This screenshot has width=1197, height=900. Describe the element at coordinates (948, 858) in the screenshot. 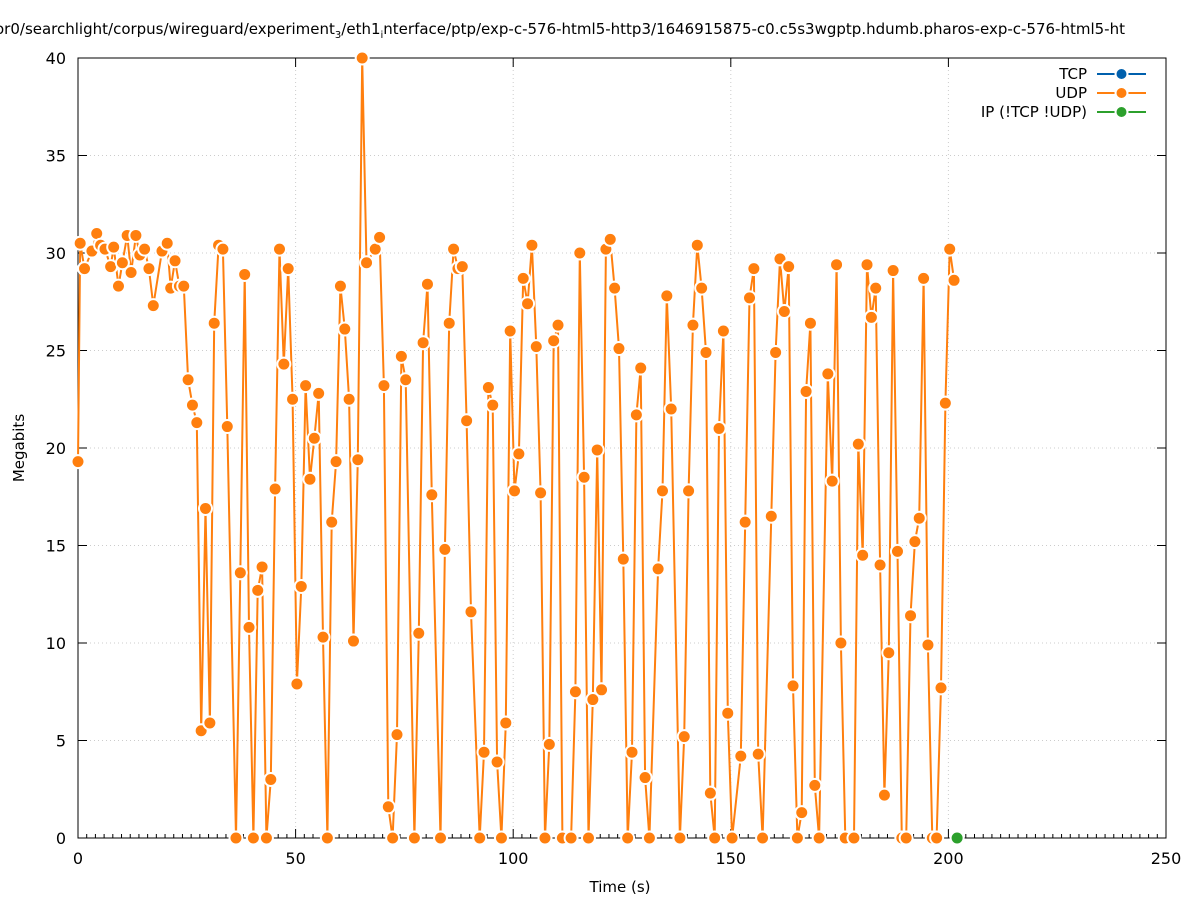

I see `x-tick-label: 200` at that location.